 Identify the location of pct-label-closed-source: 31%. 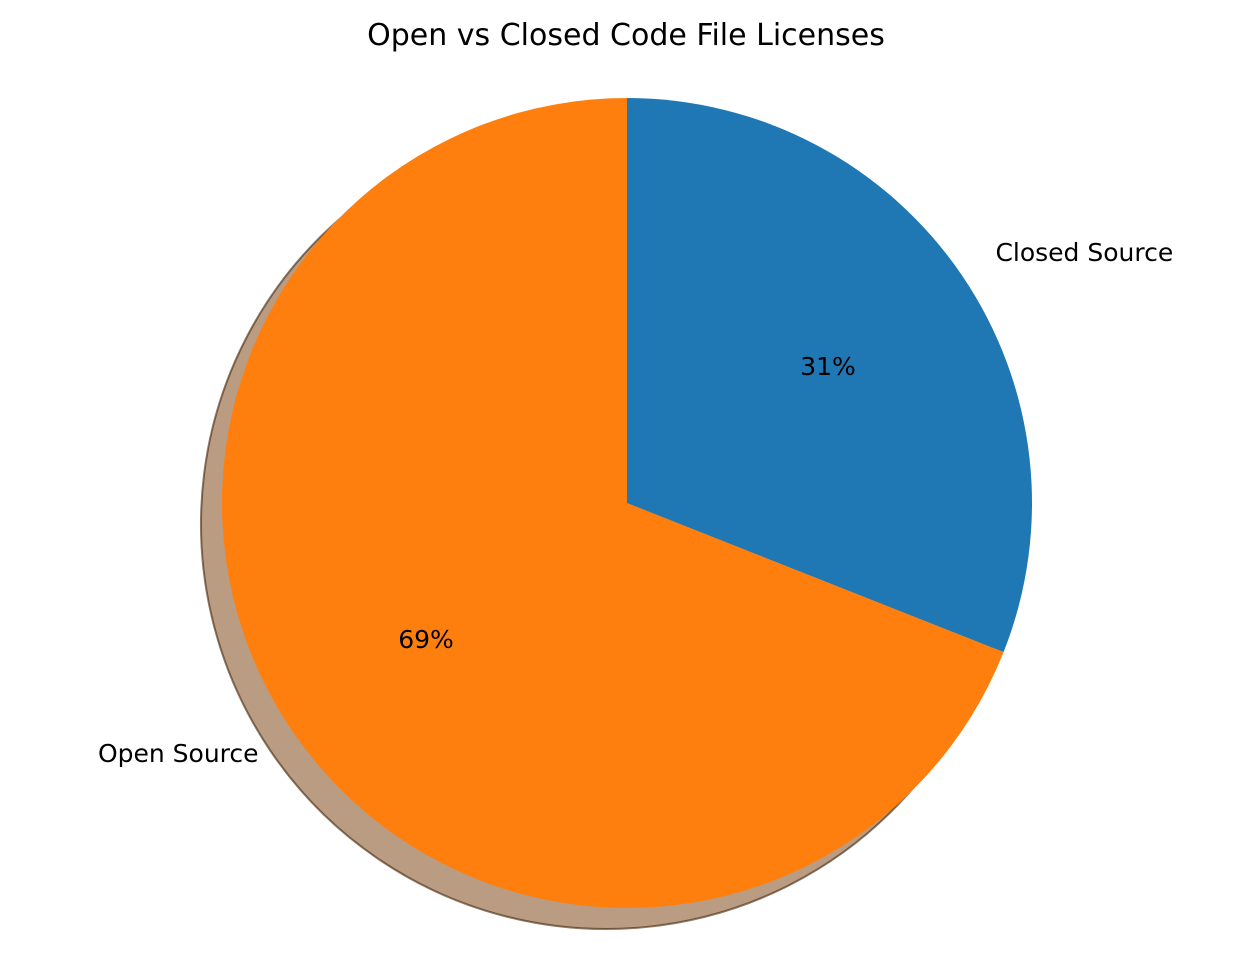
(828, 366).